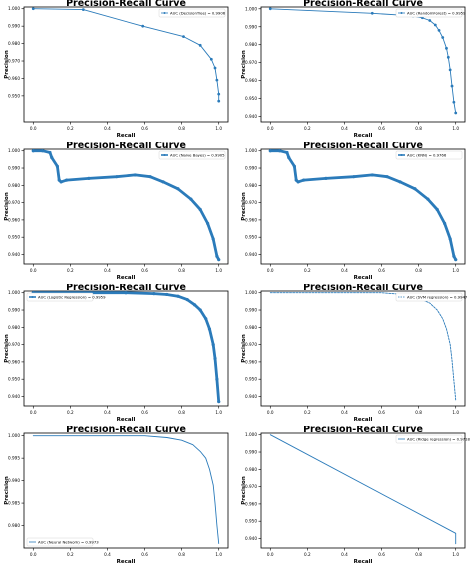  What do you see at coordinates (251, 8) in the screenshot?
I see `y-tick-label: 1.000` at bounding box center [251, 8].